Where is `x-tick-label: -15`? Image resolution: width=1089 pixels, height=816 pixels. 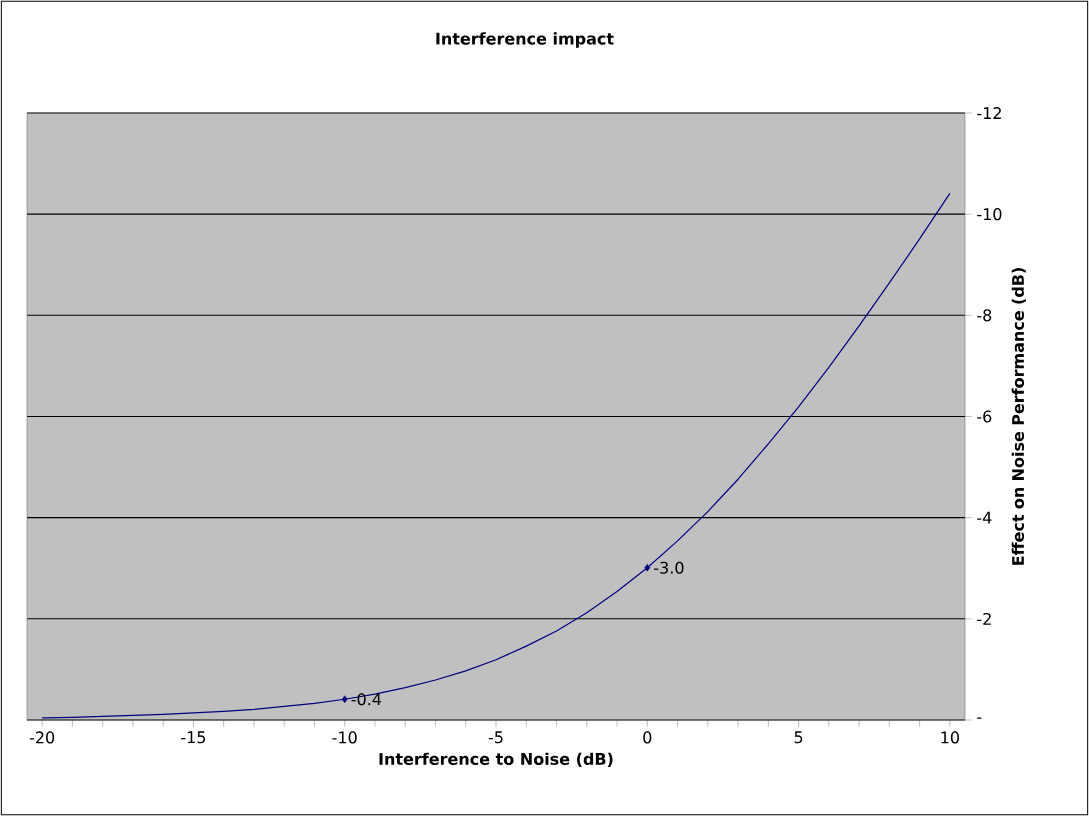 x-tick-label: -15 is located at coordinates (193, 737).